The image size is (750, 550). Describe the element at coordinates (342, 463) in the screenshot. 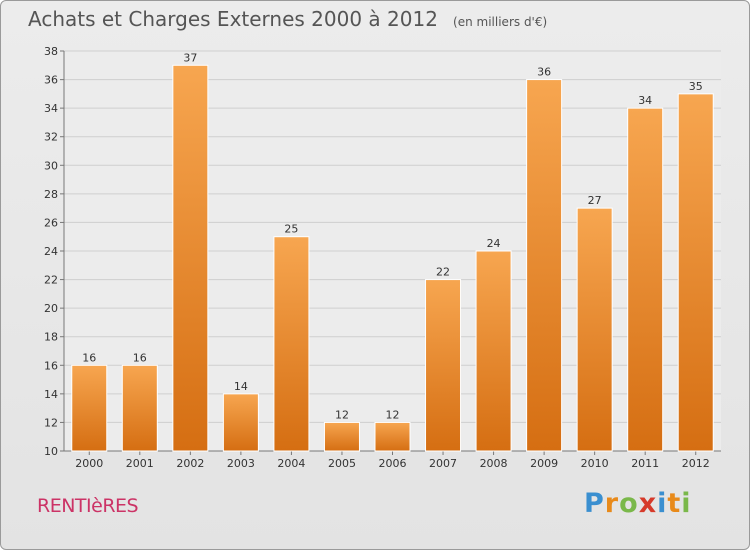

I see `x-tick-label: 2005` at that location.